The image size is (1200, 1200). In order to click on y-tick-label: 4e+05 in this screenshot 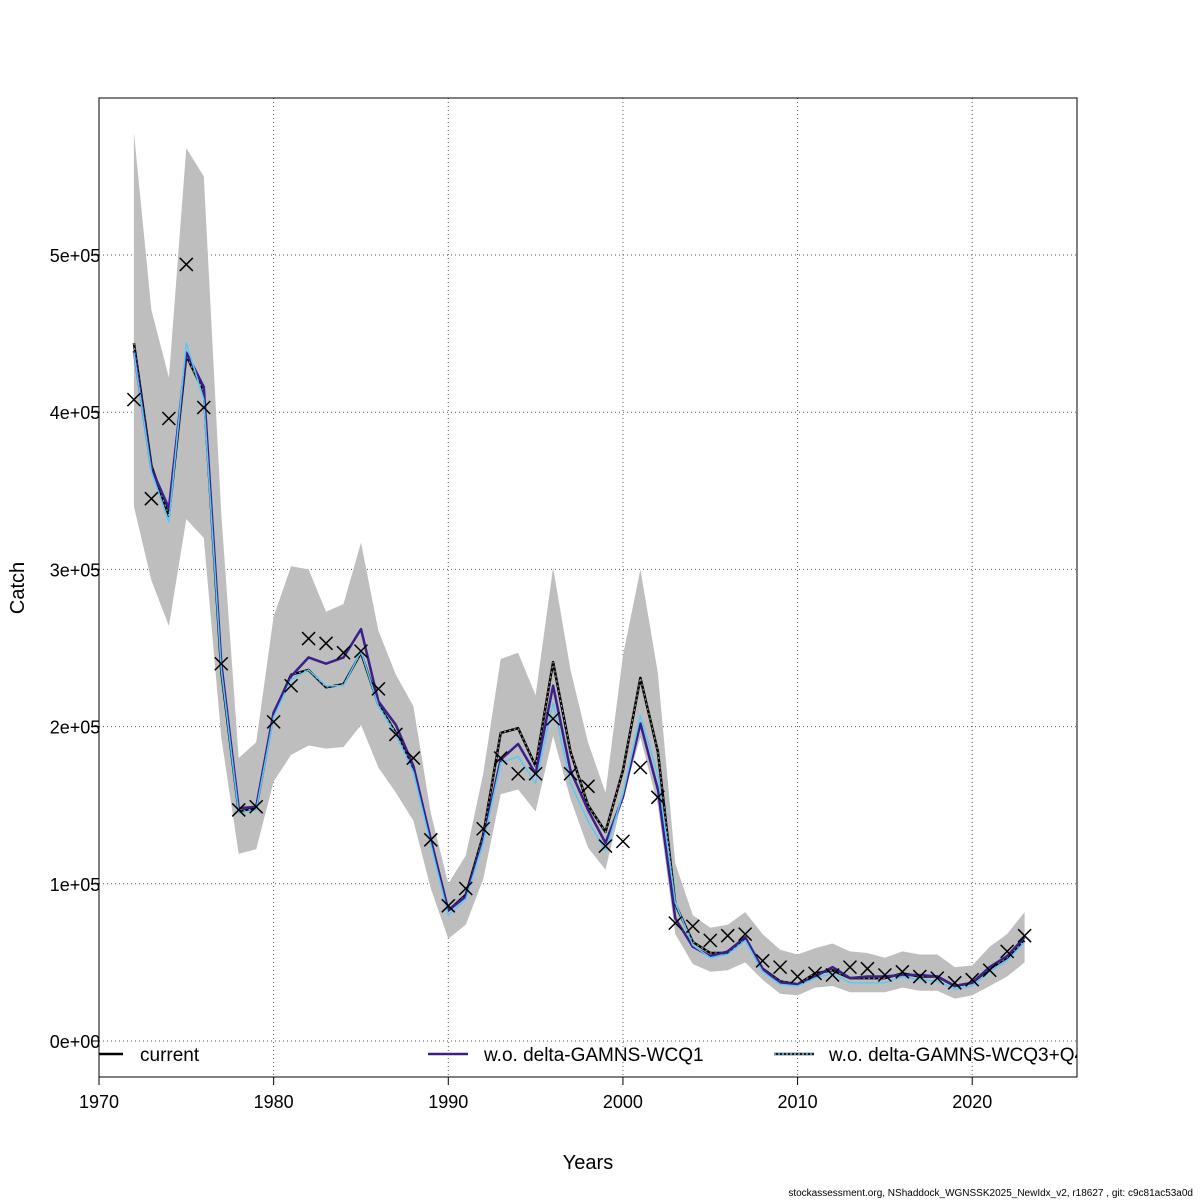, I will do `click(75, 413)`.